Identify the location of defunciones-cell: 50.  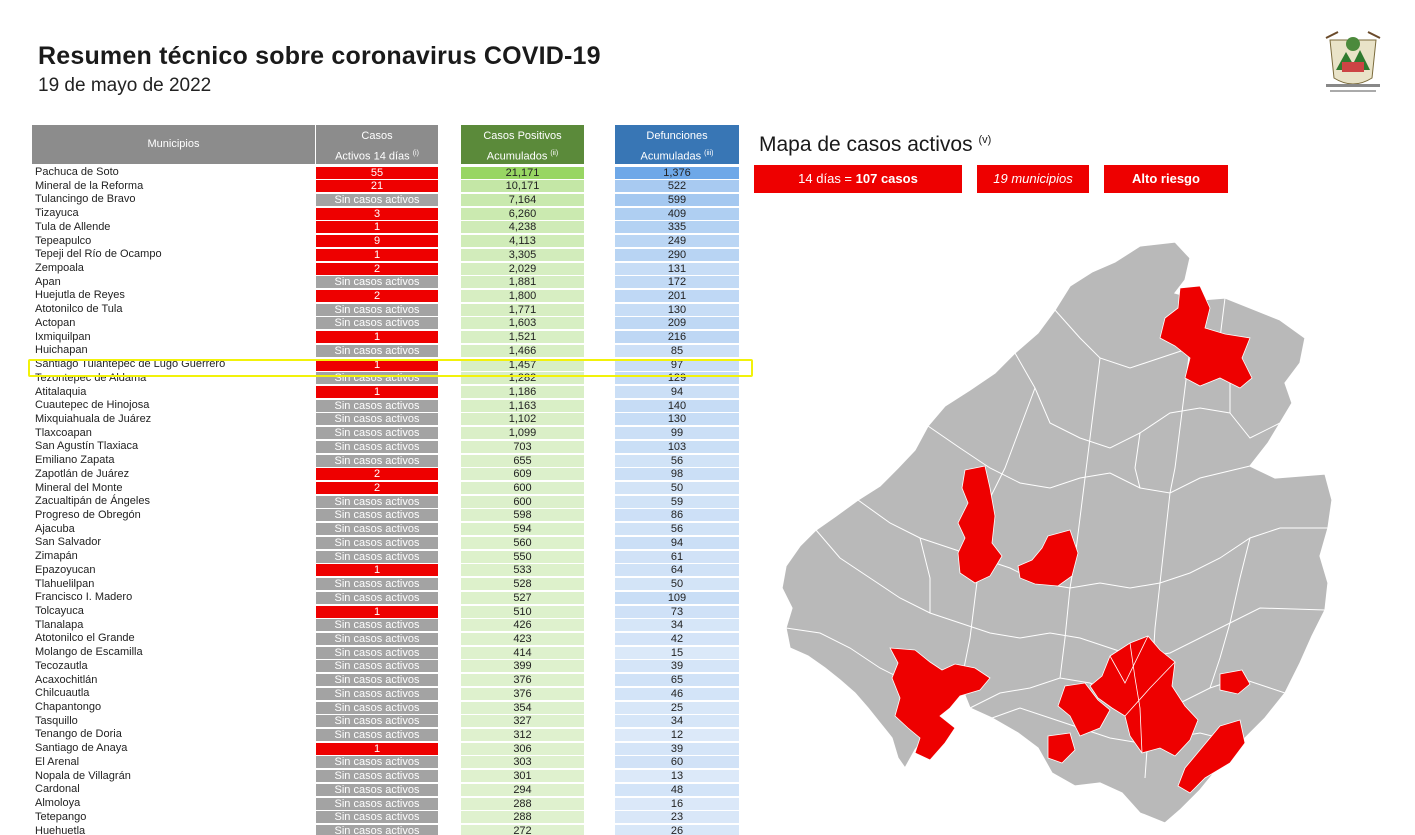
(677, 488).